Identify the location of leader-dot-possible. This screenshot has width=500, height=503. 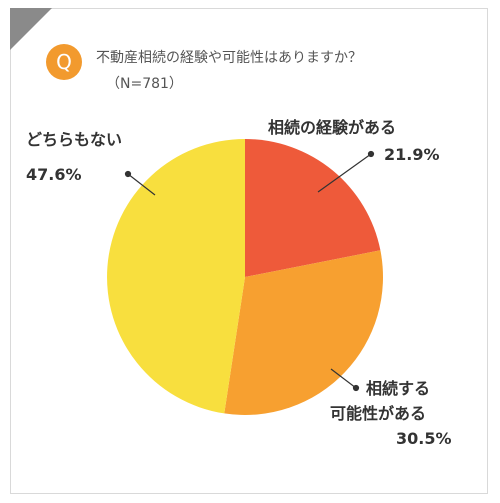
(356, 388).